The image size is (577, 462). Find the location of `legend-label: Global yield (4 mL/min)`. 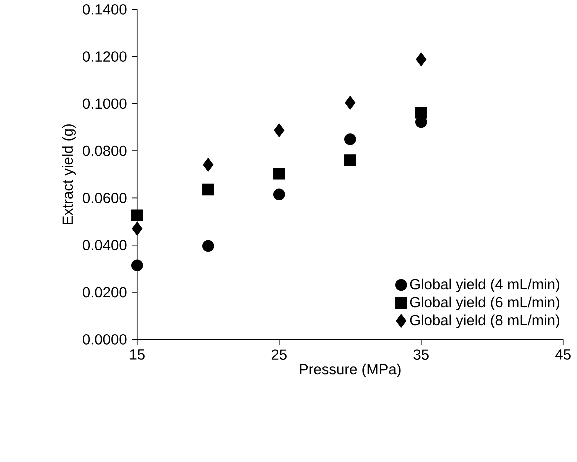

legend-label: Global yield (4 mL/min) is located at coordinates (485, 286).